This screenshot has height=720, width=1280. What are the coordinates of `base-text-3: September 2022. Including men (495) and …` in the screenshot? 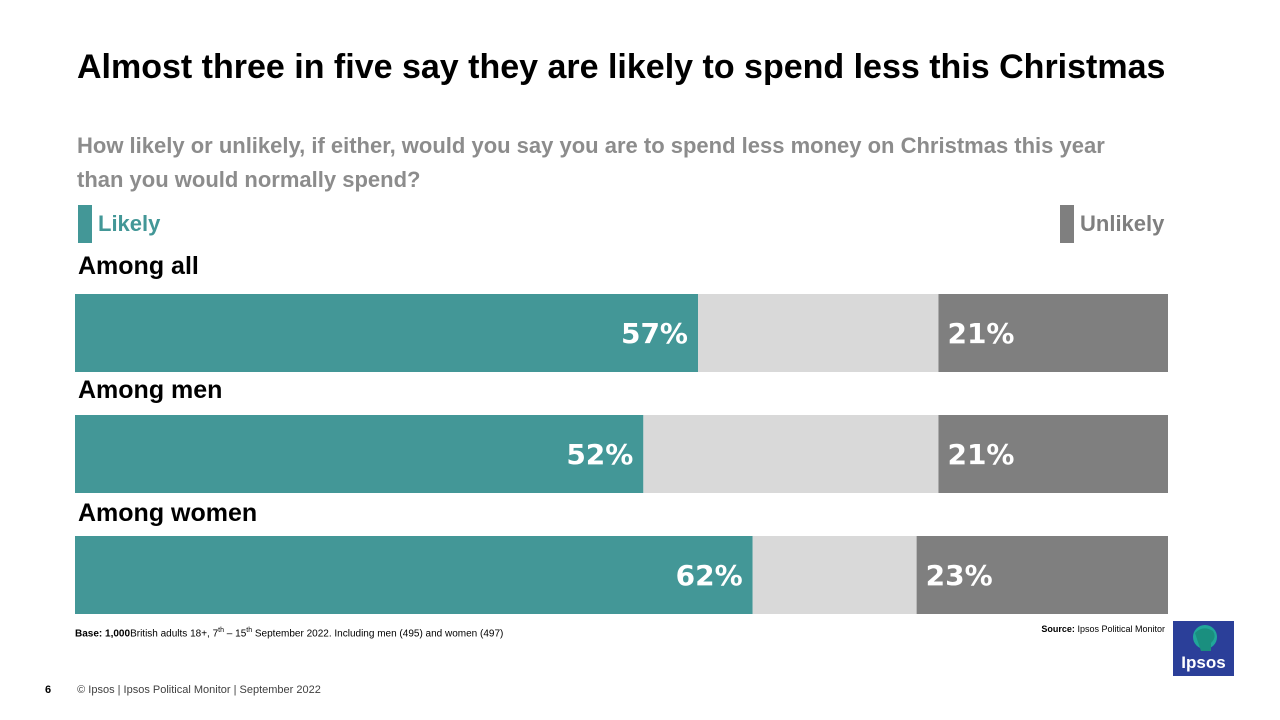 It's located at (378, 634).